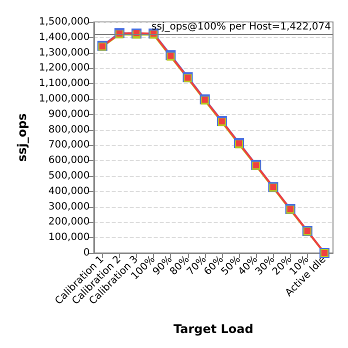 The width and height of the screenshot is (348, 348). What do you see at coordinates (64, 52) in the screenshot?
I see `y-tick-label: 1,300,000` at bounding box center [64, 52].